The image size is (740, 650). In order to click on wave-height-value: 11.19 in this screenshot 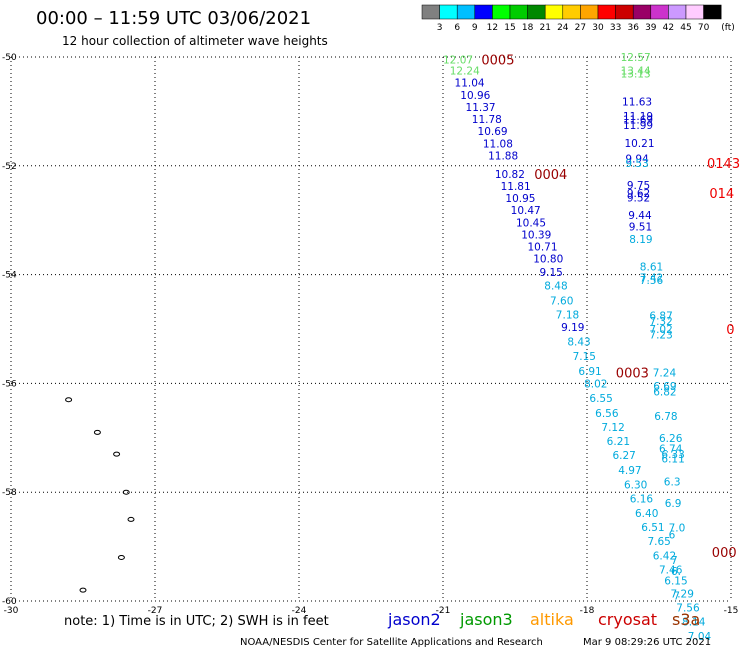, I will do `click(638, 117)`.